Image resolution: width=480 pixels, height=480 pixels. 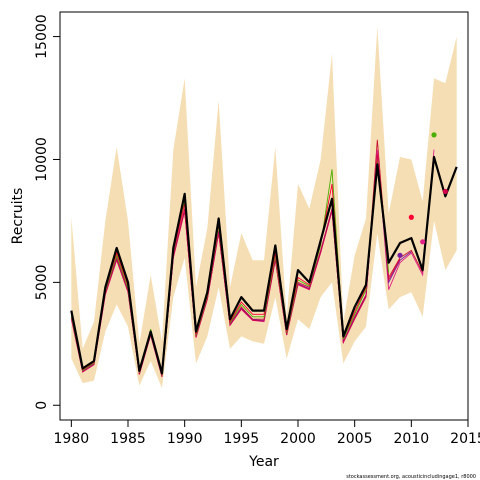 What do you see at coordinates (72, 439) in the screenshot?
I see `x-tick-label-1980: 1980` at bounding box center [72, 439].